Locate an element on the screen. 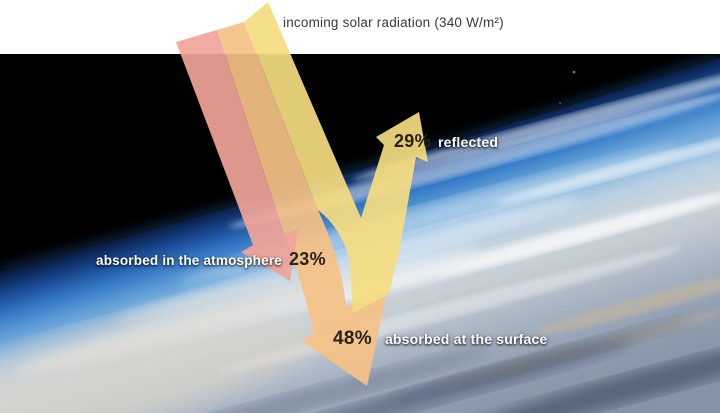  reflected-caption: reflected is located at coordinates (468, 142).